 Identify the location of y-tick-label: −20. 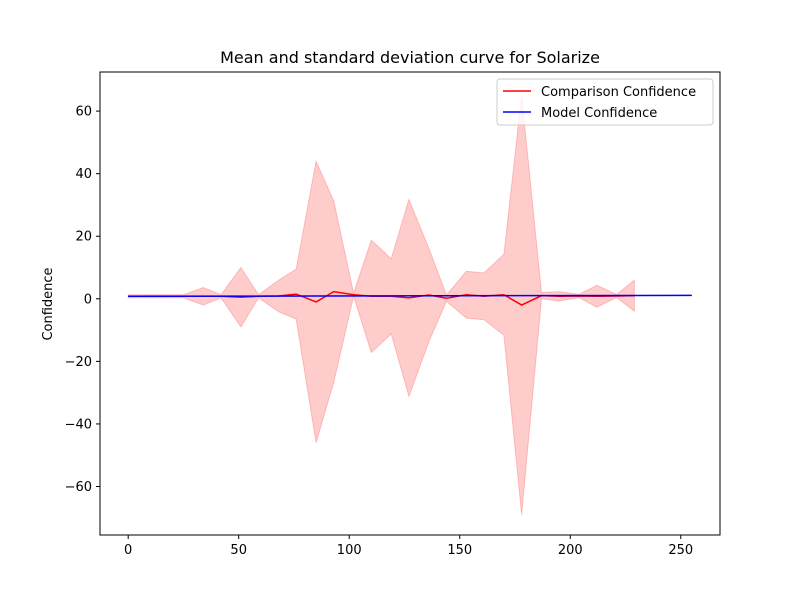
(78, 362).